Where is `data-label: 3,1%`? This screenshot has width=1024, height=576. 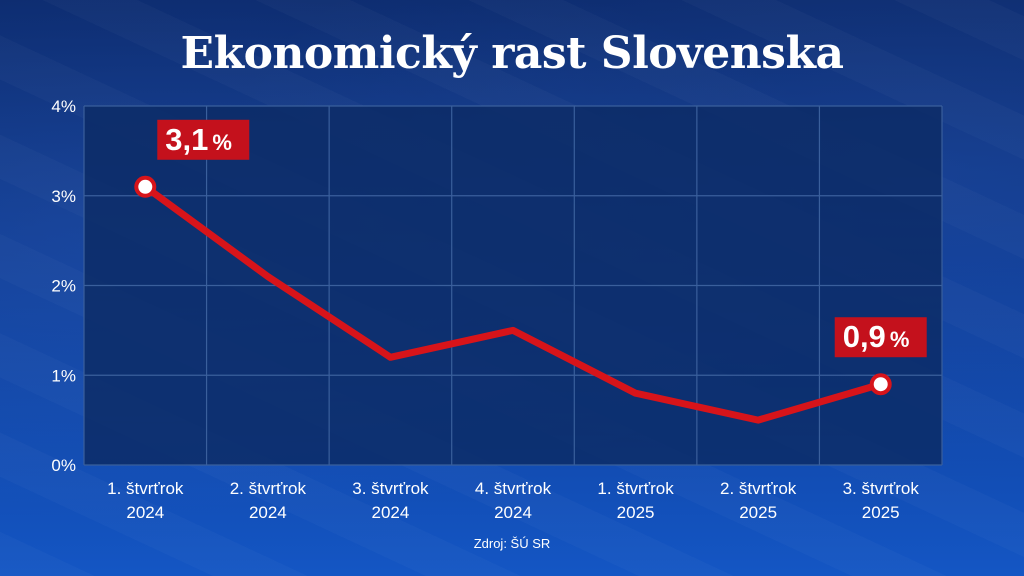 data-label: 3,1% is located at coordinates (198, 139).